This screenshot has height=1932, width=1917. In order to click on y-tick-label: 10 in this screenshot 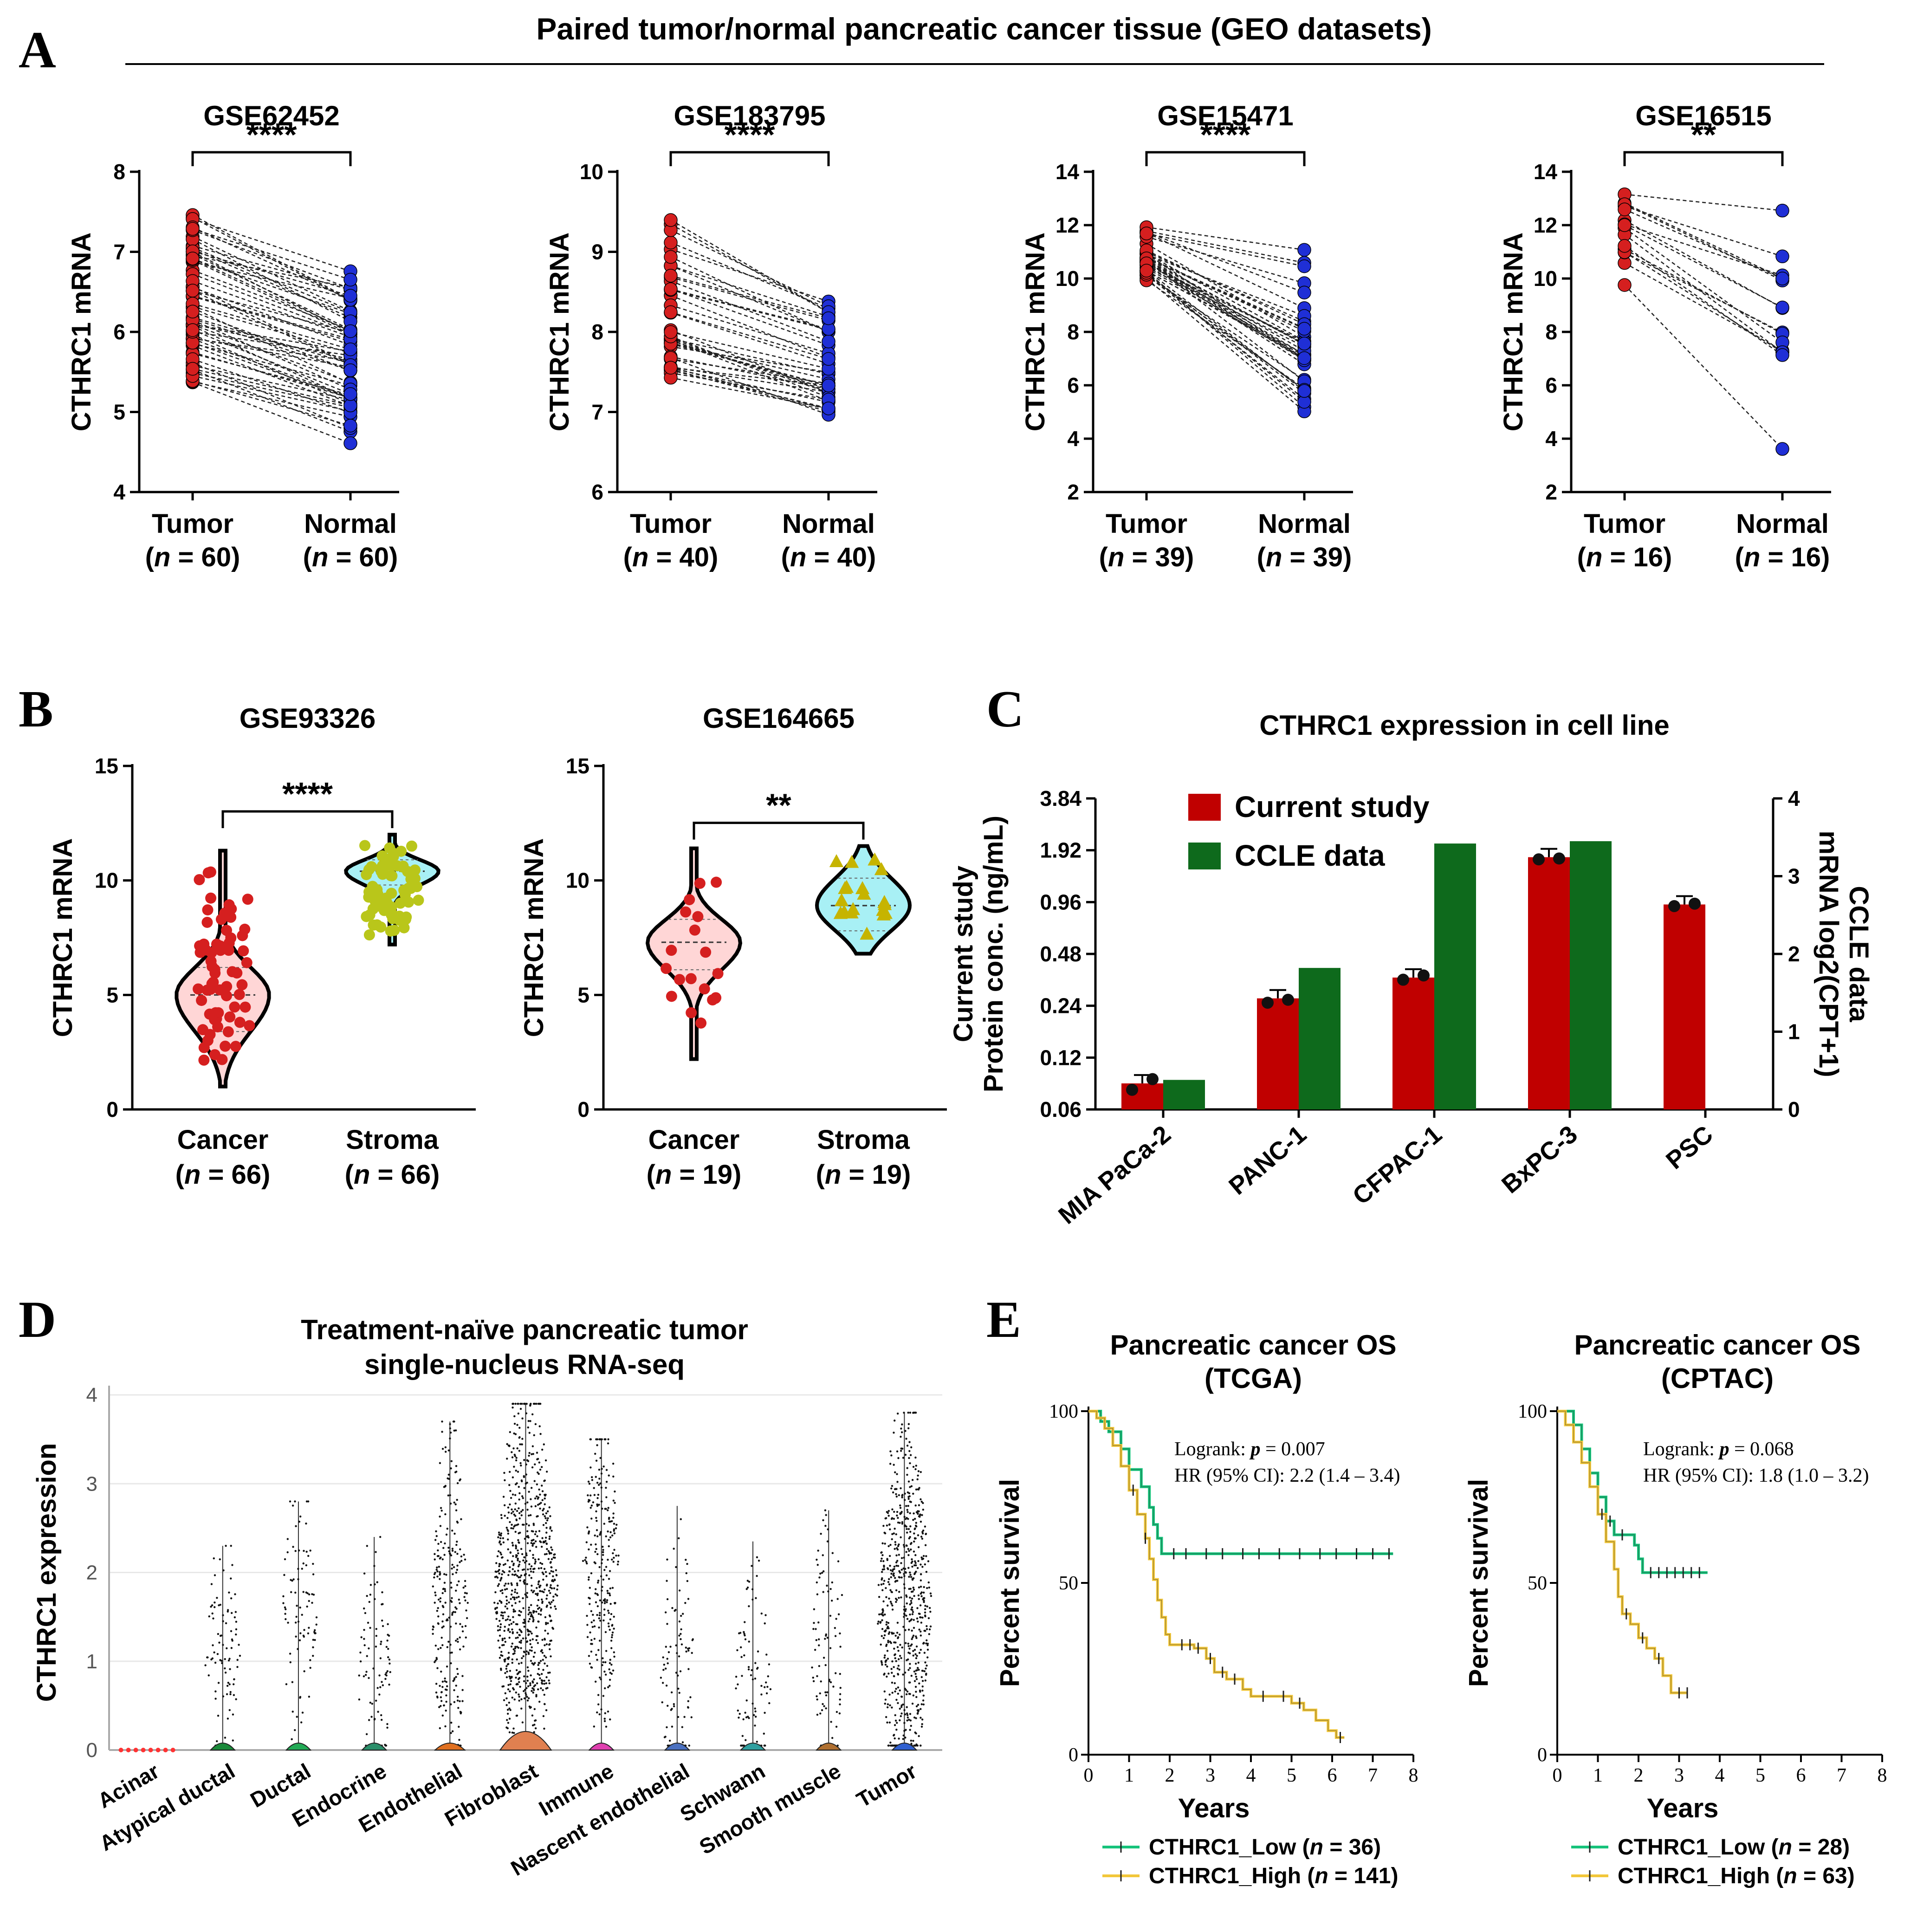, I will do `click(577, 881)`.